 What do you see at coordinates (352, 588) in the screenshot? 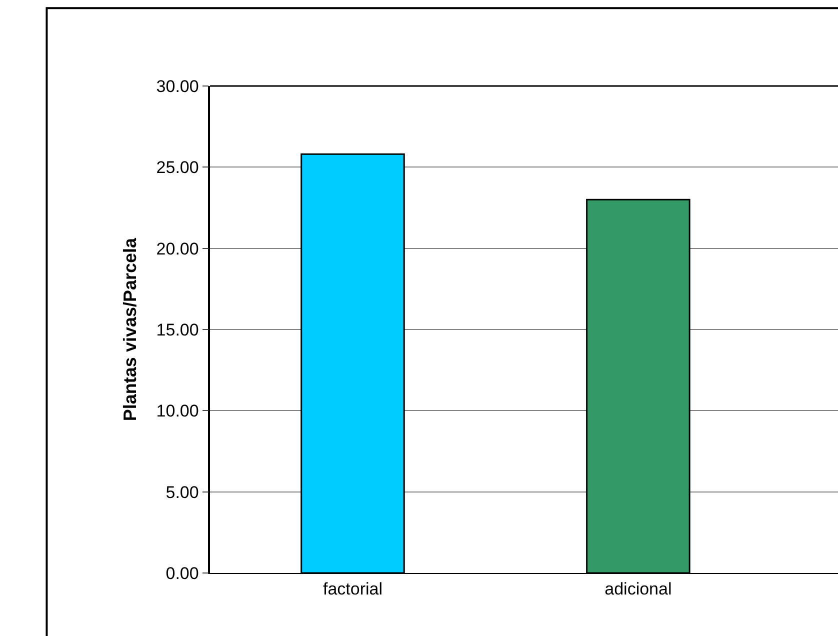
I see `x-tick-label: factorial` at bounding box center [352, 588].